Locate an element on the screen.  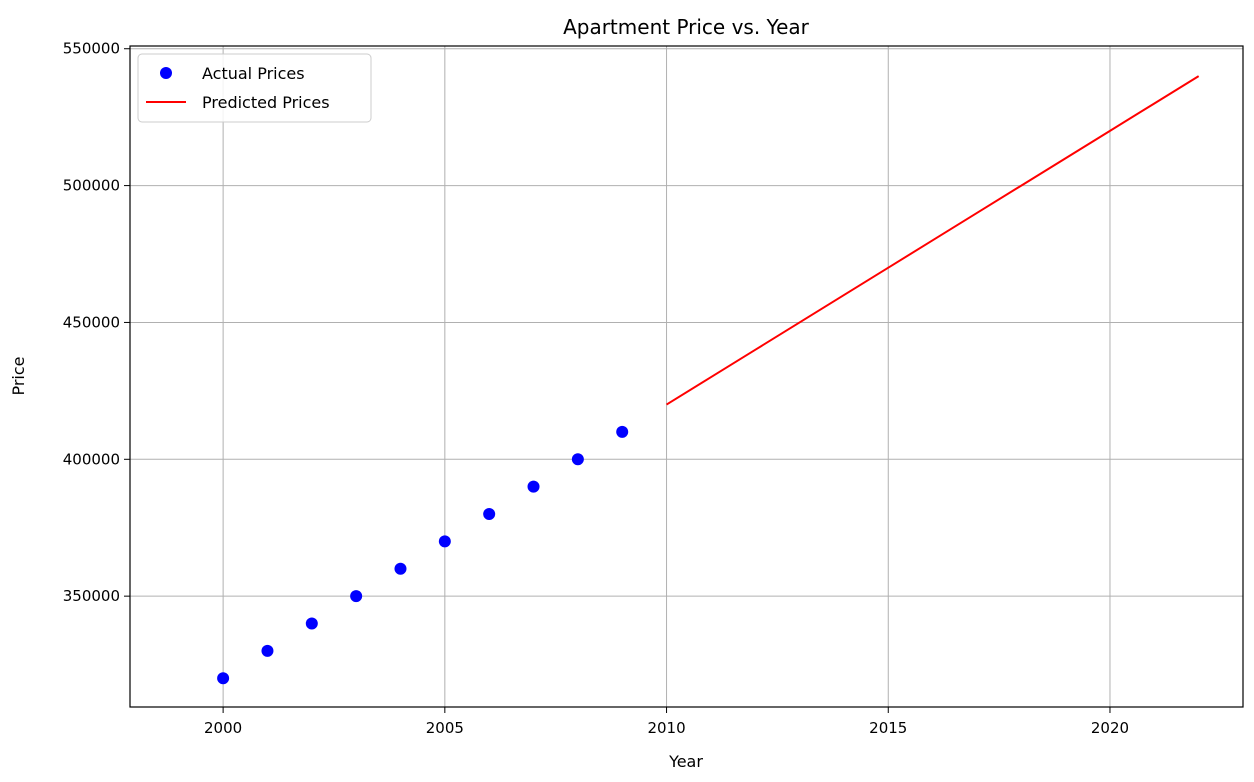
x-axis: 2000 2005 2010 2015 2020 is located at coordinates (666, 722).